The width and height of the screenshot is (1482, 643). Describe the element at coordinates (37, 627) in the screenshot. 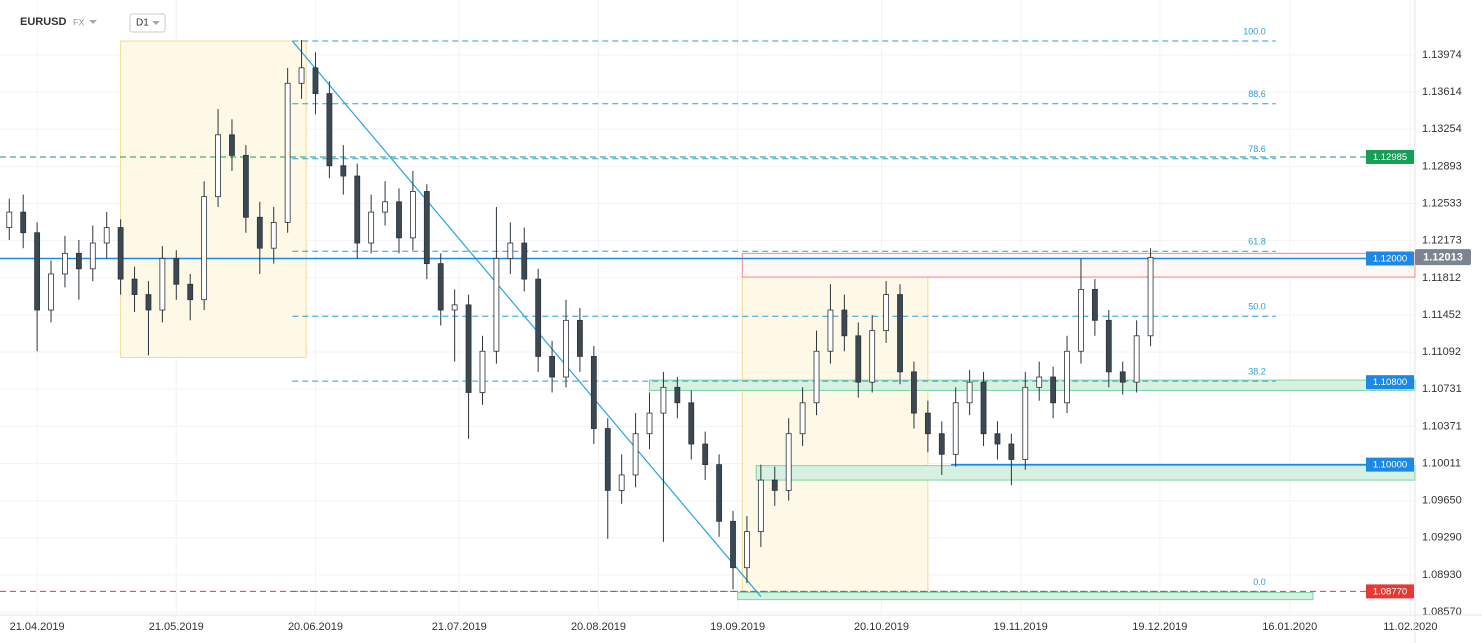

I see `x-tick-label: 21.04.2019` at that location.